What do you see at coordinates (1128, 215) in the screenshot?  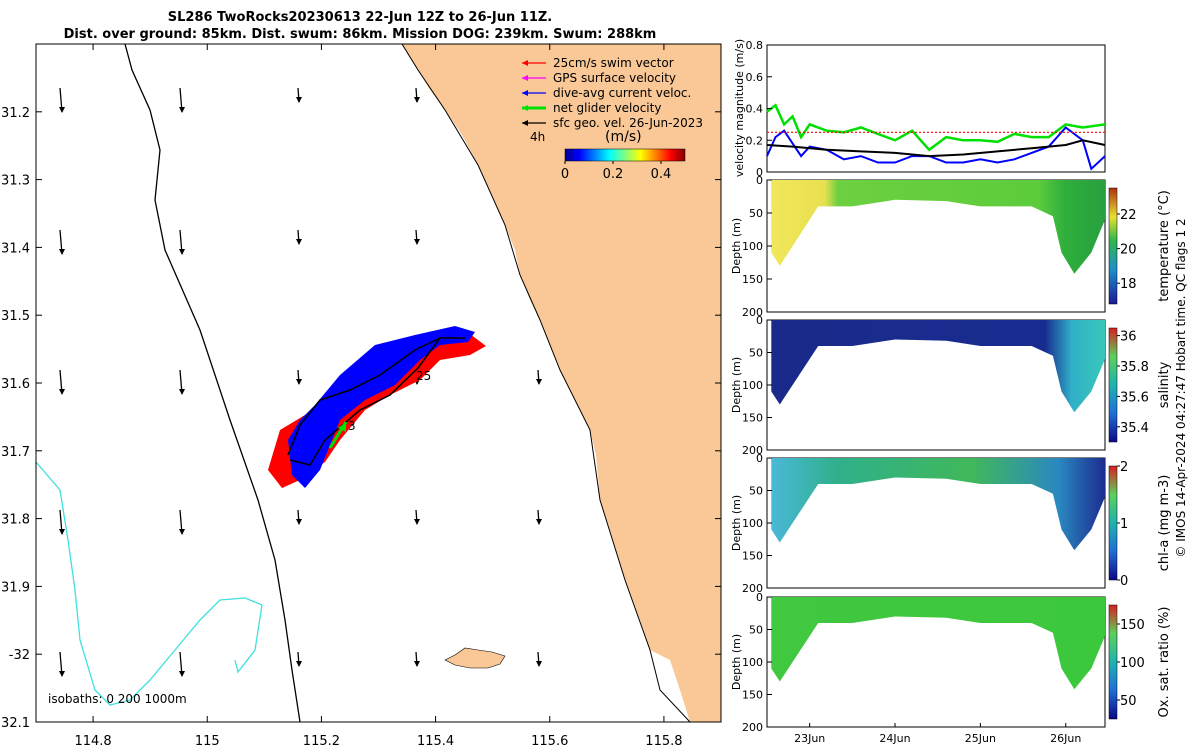 I see `section-colorbar-tick-label: 22` at bounding box center [1128, 215].